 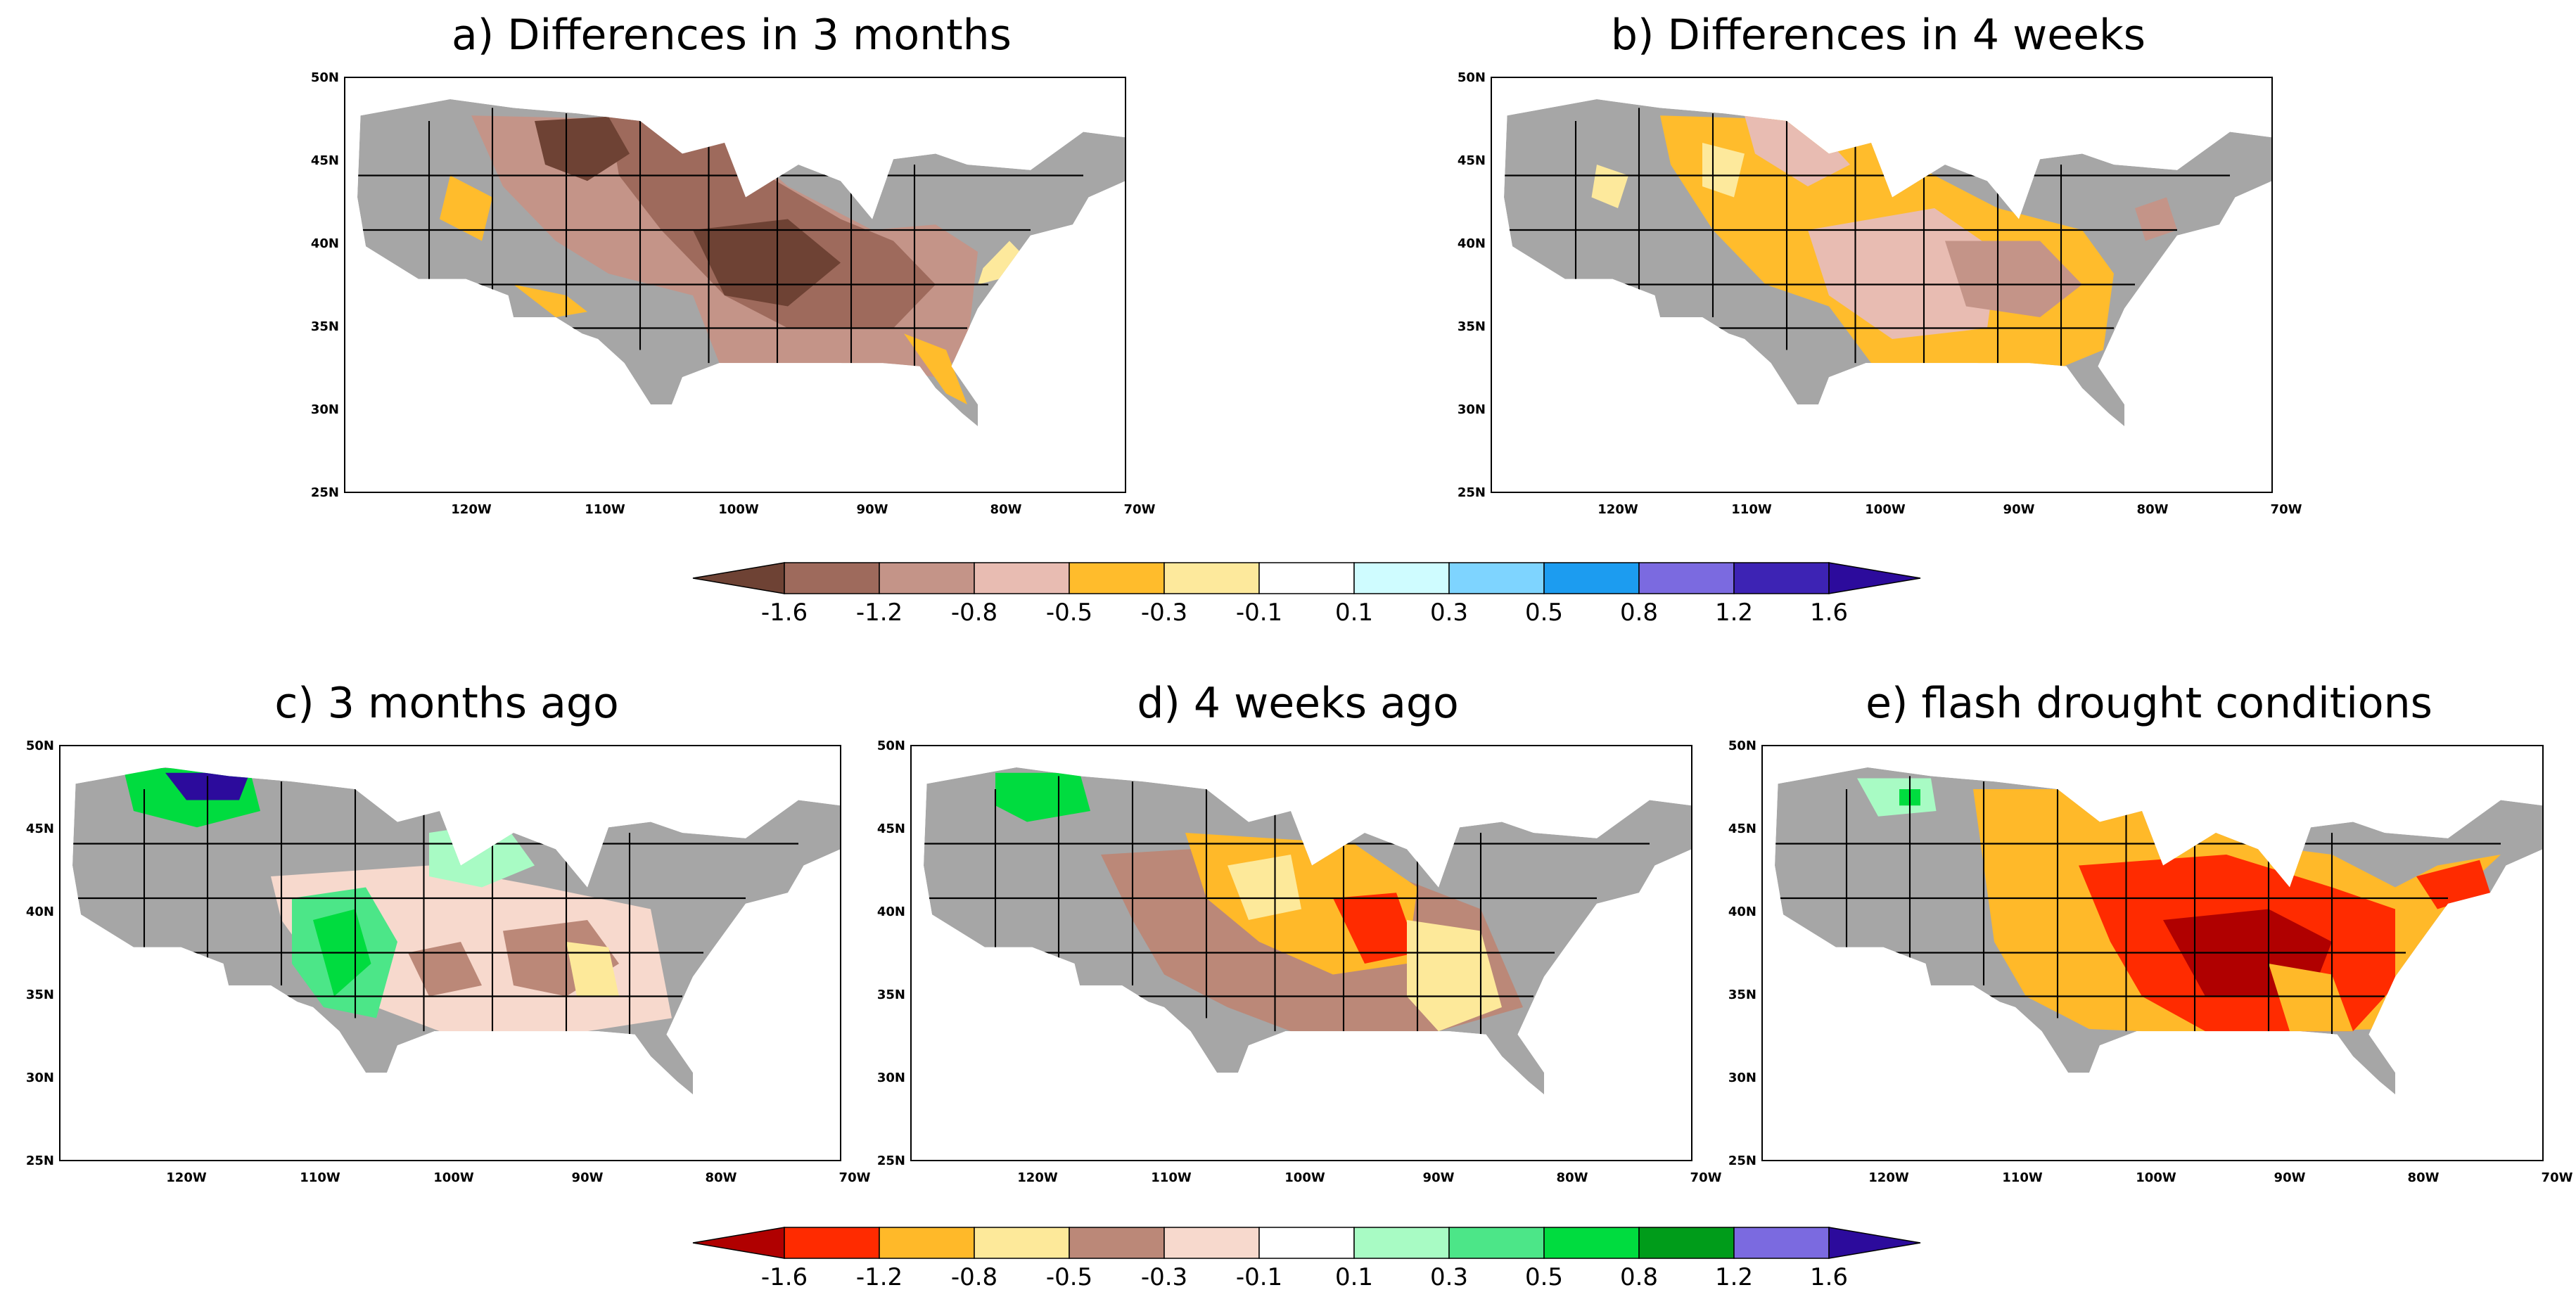 I want to click on panel-a: a) Differences in 3 months, so click(x=733, y=264).